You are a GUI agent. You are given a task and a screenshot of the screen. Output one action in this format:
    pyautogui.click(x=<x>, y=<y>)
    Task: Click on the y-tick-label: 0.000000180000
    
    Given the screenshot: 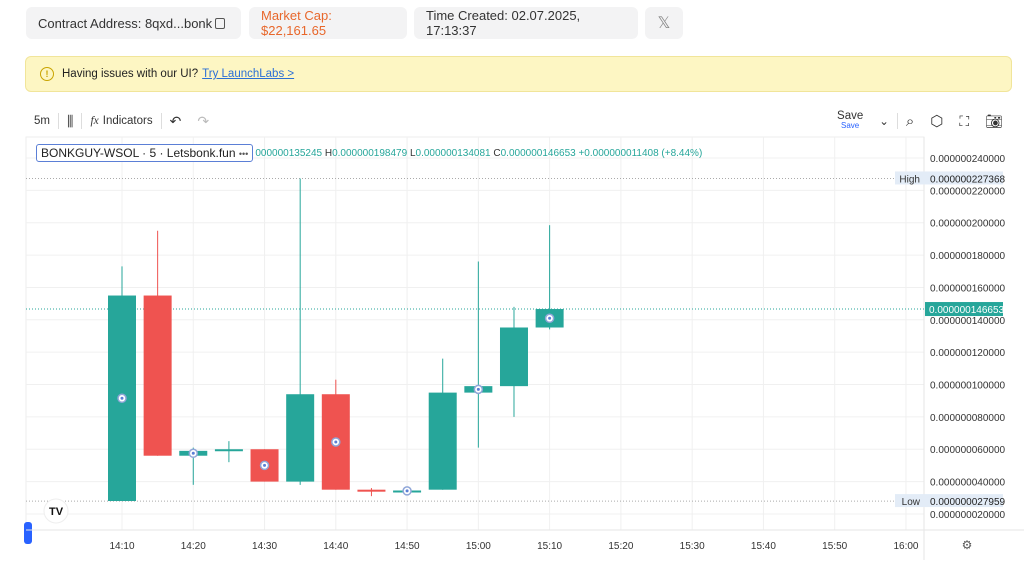 What is the action you would take?
    pyautogui.click(x=968, y=256)
    